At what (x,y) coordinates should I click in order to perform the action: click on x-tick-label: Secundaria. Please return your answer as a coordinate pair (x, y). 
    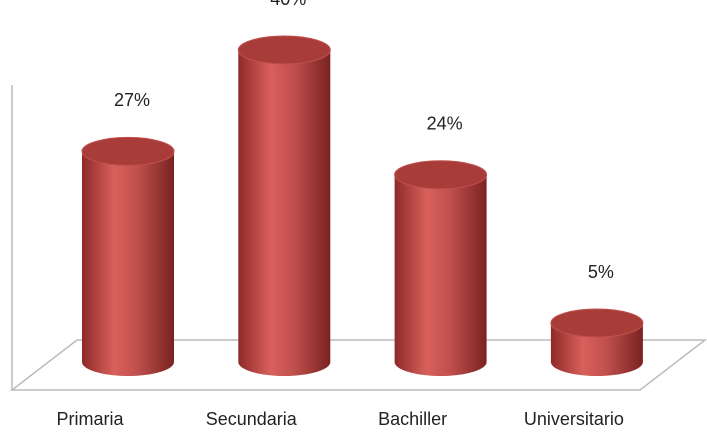
    Looking at the image, I should click on (252, 419).